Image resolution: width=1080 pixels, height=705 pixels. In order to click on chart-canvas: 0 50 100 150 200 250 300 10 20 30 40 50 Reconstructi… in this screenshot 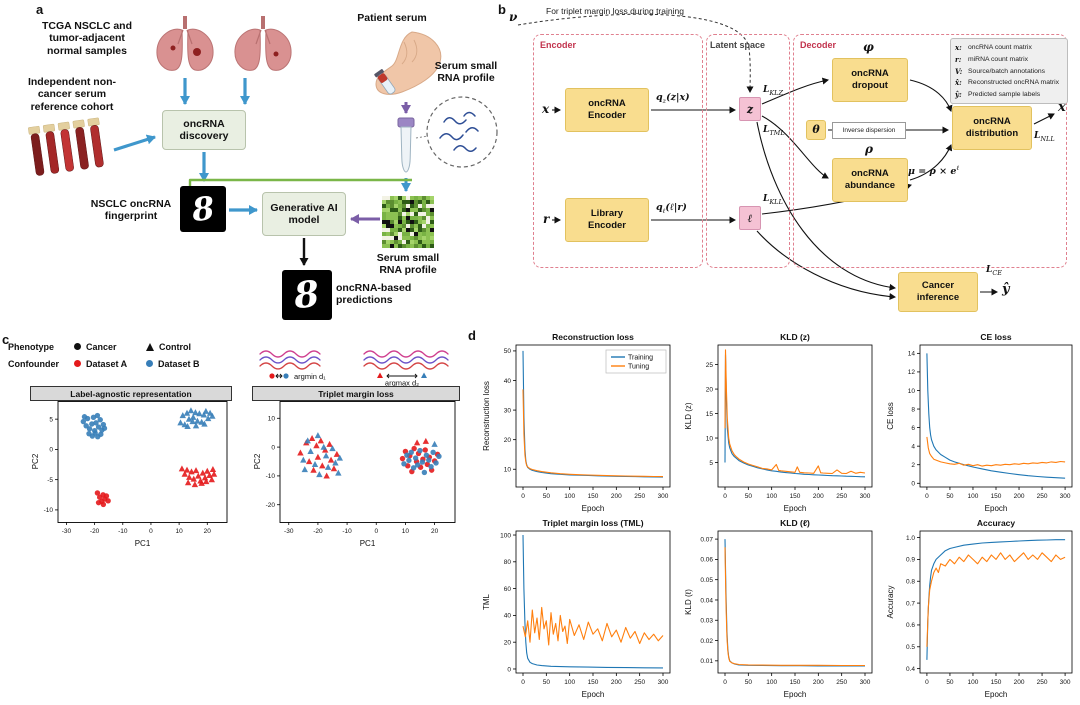, I will do `click(576, 422)`.